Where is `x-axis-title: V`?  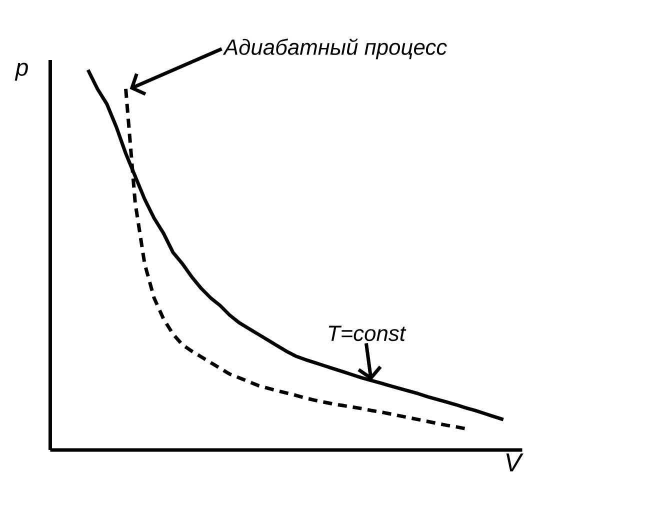
x-axis-title: V is located at coordinates (515, 463).